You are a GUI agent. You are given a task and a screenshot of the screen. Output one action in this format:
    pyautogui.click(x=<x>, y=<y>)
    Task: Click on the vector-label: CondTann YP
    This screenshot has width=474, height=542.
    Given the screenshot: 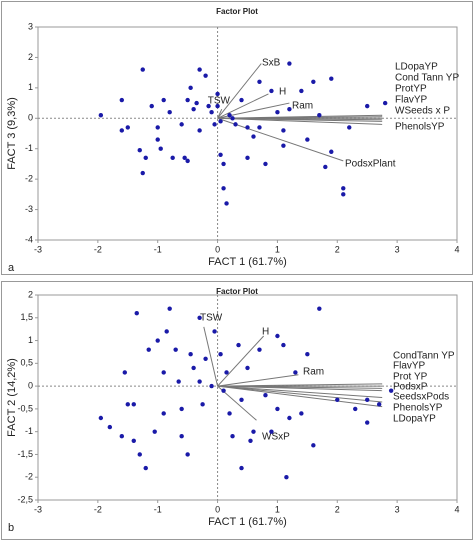 What is the action you would take?
    pyautogui.click(x=424, y=356)
    